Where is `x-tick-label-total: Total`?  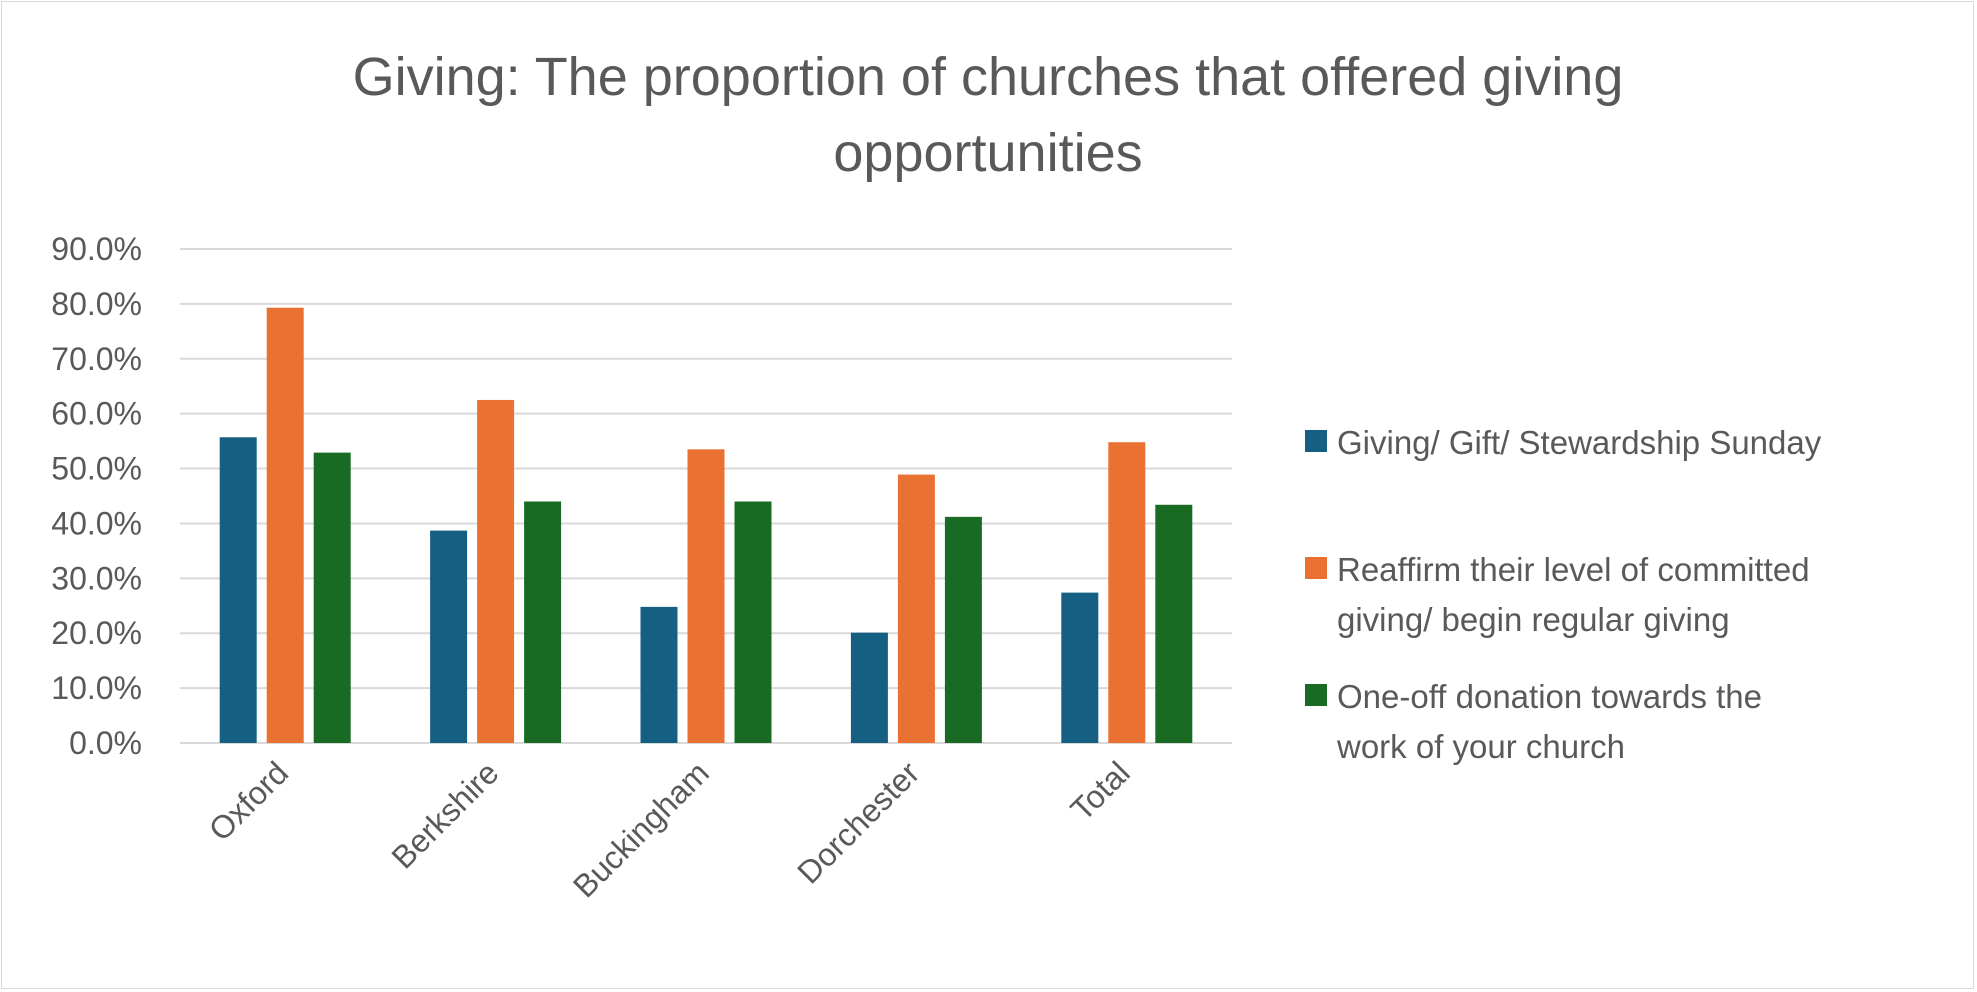 x-tick-label-total: Total is located at coordinates (1099, 790).